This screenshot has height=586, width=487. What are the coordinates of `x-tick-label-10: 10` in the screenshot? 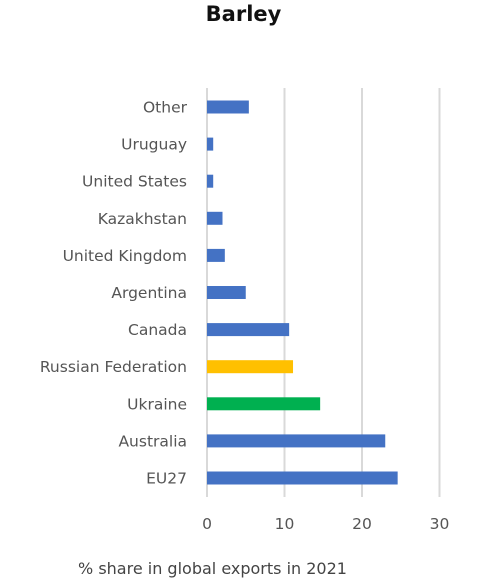 It's located at (285, 524).